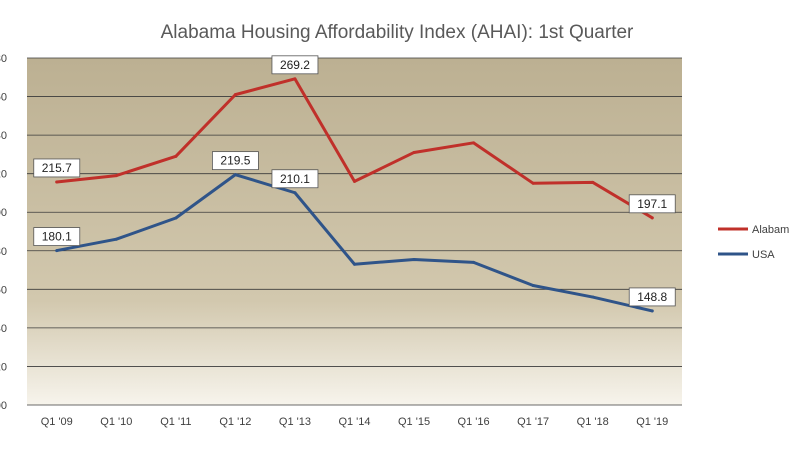 The image size is (800, 450). I want to click on y-tick-label: 220, so click(3, 175).